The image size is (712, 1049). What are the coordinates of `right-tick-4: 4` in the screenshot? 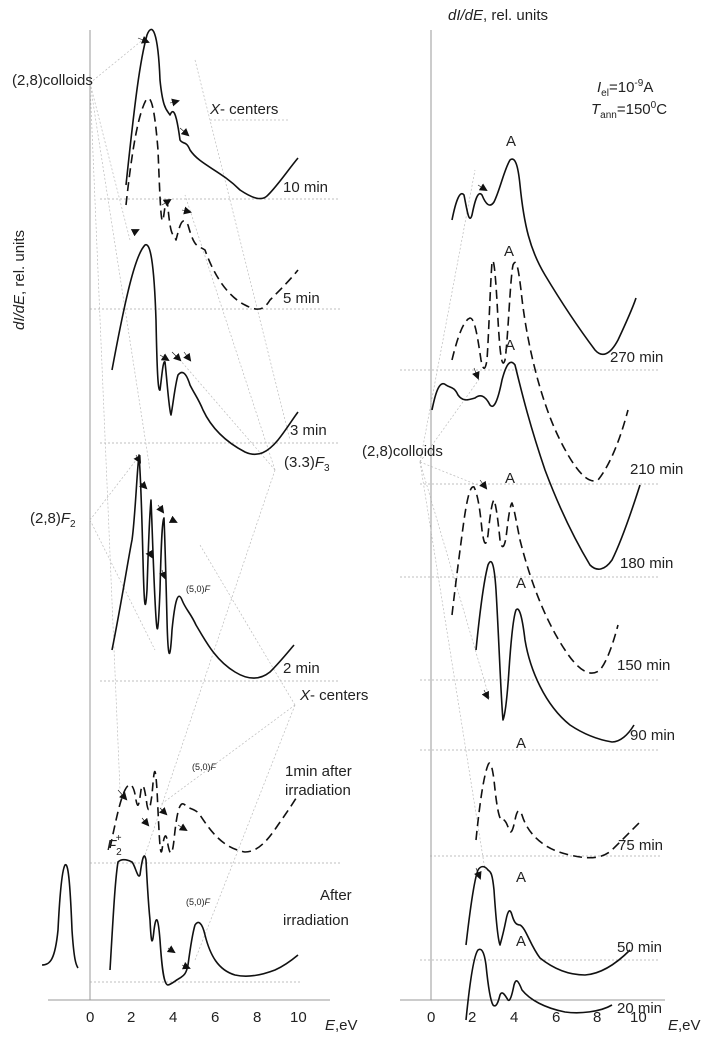 It's located at (514, 1017).